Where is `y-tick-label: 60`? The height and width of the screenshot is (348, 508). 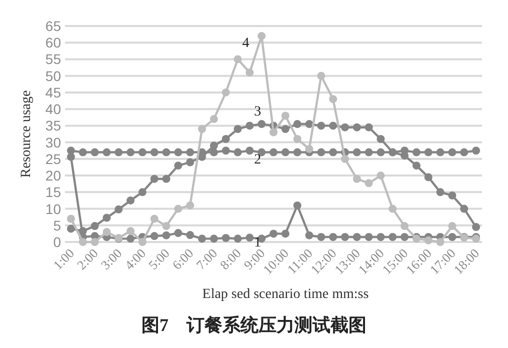 y-tick-label: 60 is located at coordinates (53, 42).